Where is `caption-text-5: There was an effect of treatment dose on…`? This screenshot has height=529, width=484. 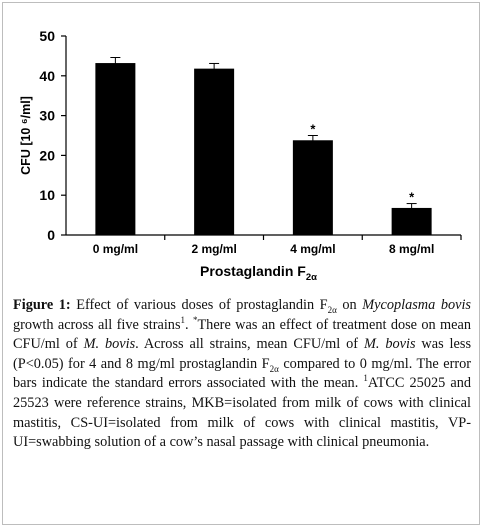 caption-text-5: There was an effect of treatment dose on… is located at coordinates (242, 334).